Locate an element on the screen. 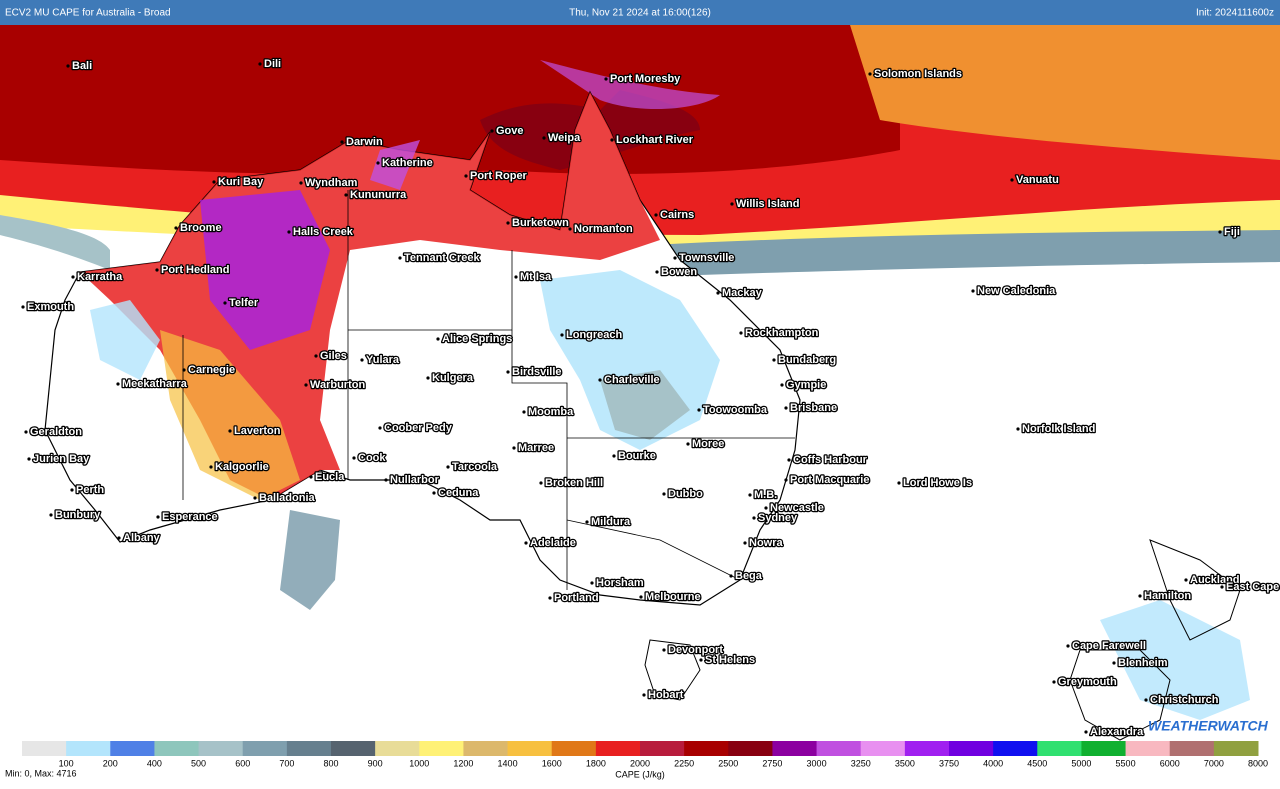  legend-tick-label: 5000 is located at coordinates (1081, 763).